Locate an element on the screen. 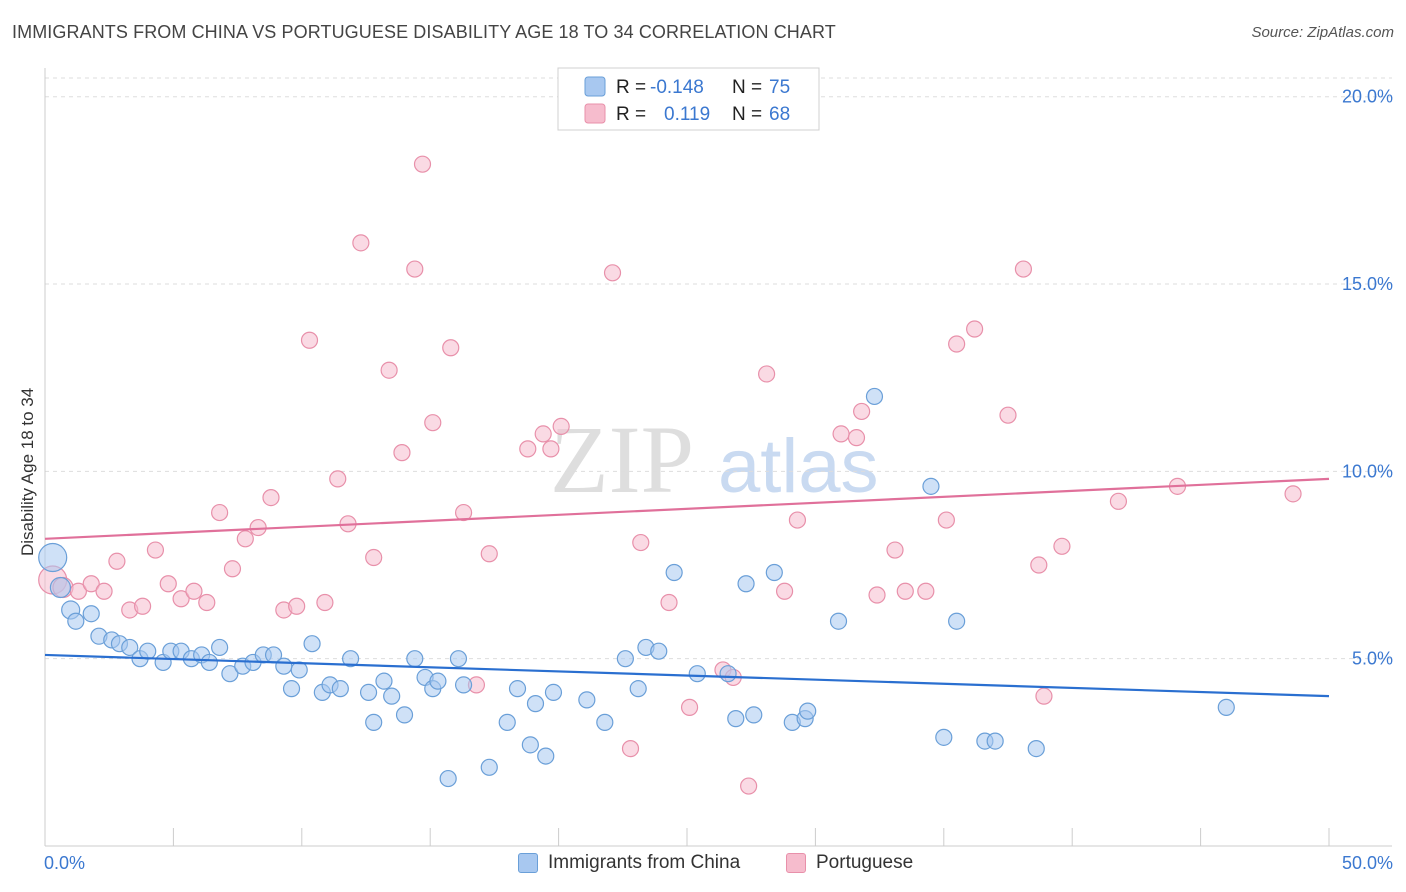 The width and height of the screenshot is (1406, 892). legend-portuguese-n-value: 68 is located at coordinates (779, 114).